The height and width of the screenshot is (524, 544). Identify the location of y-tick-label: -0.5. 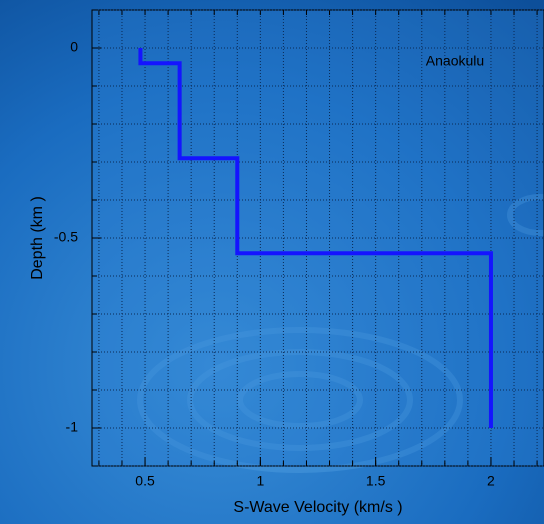
(66, 237).